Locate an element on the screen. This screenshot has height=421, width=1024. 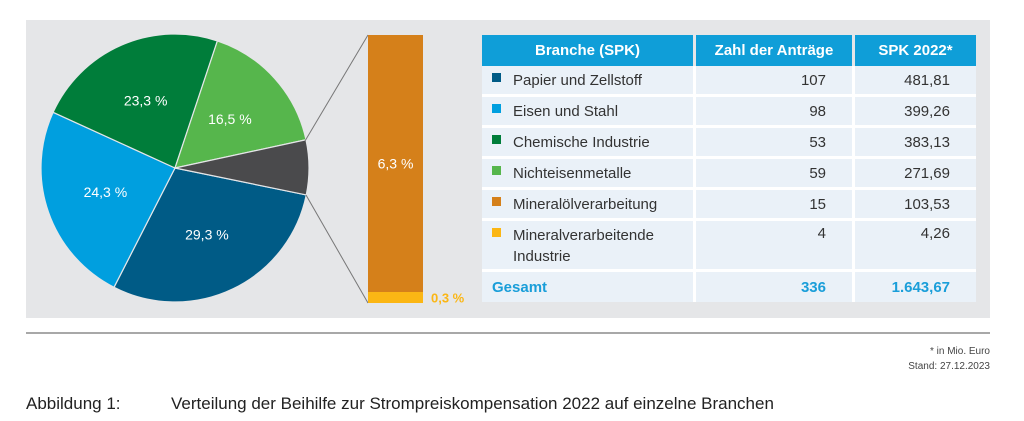
table-row: Nichteisenmetalle 59 271,69 is located at coordinates (729, 173).